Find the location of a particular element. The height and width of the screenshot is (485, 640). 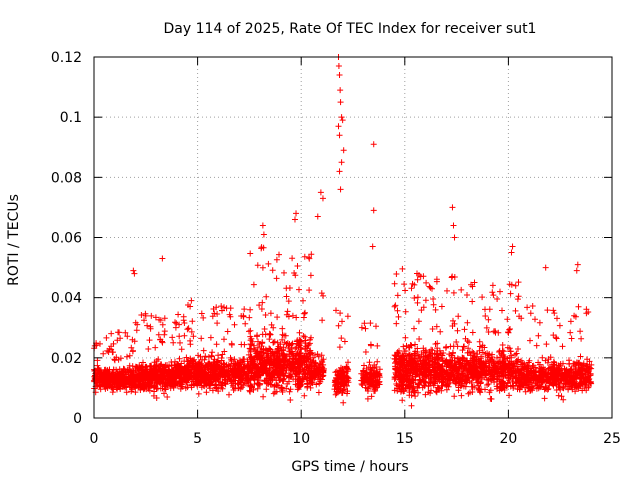

x-tick-label: 25 is located at coordinates (612, 439).